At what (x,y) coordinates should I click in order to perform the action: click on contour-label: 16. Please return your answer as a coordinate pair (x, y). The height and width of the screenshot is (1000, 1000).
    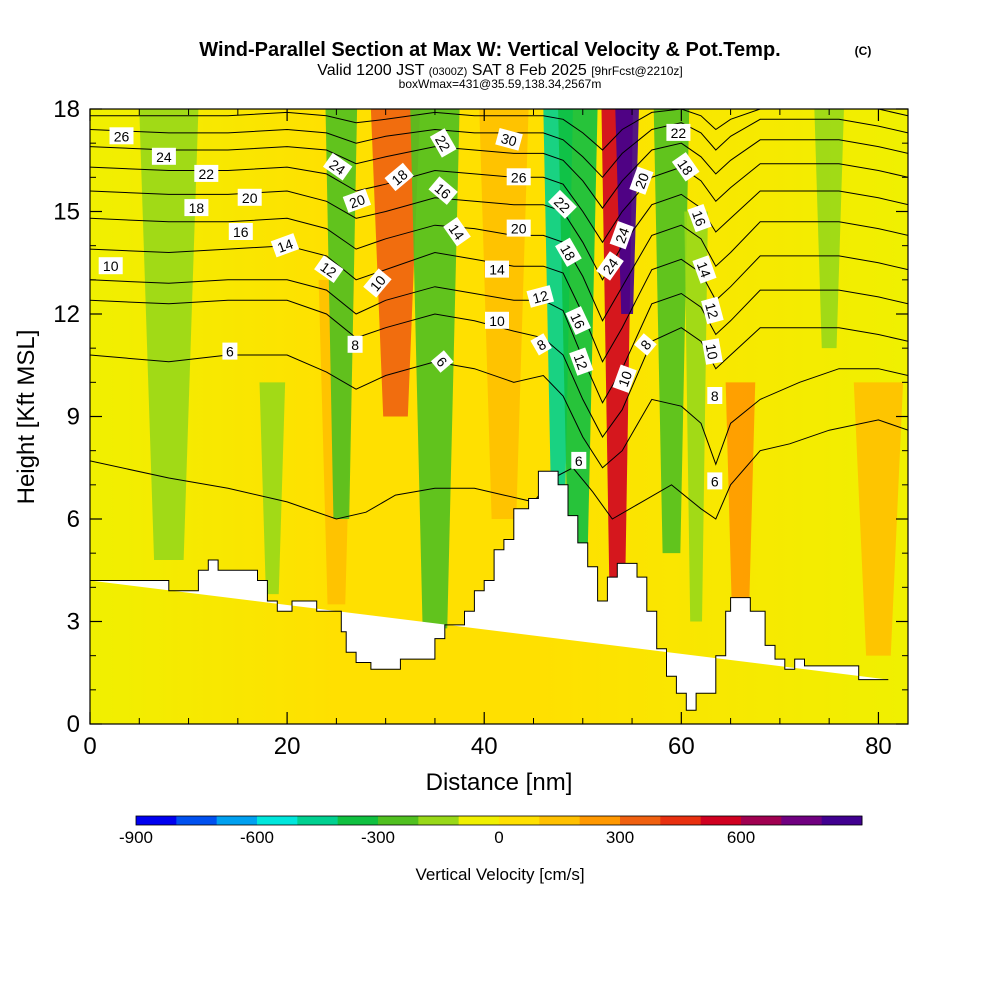
    Looking at the image, I should click on (240, 231).